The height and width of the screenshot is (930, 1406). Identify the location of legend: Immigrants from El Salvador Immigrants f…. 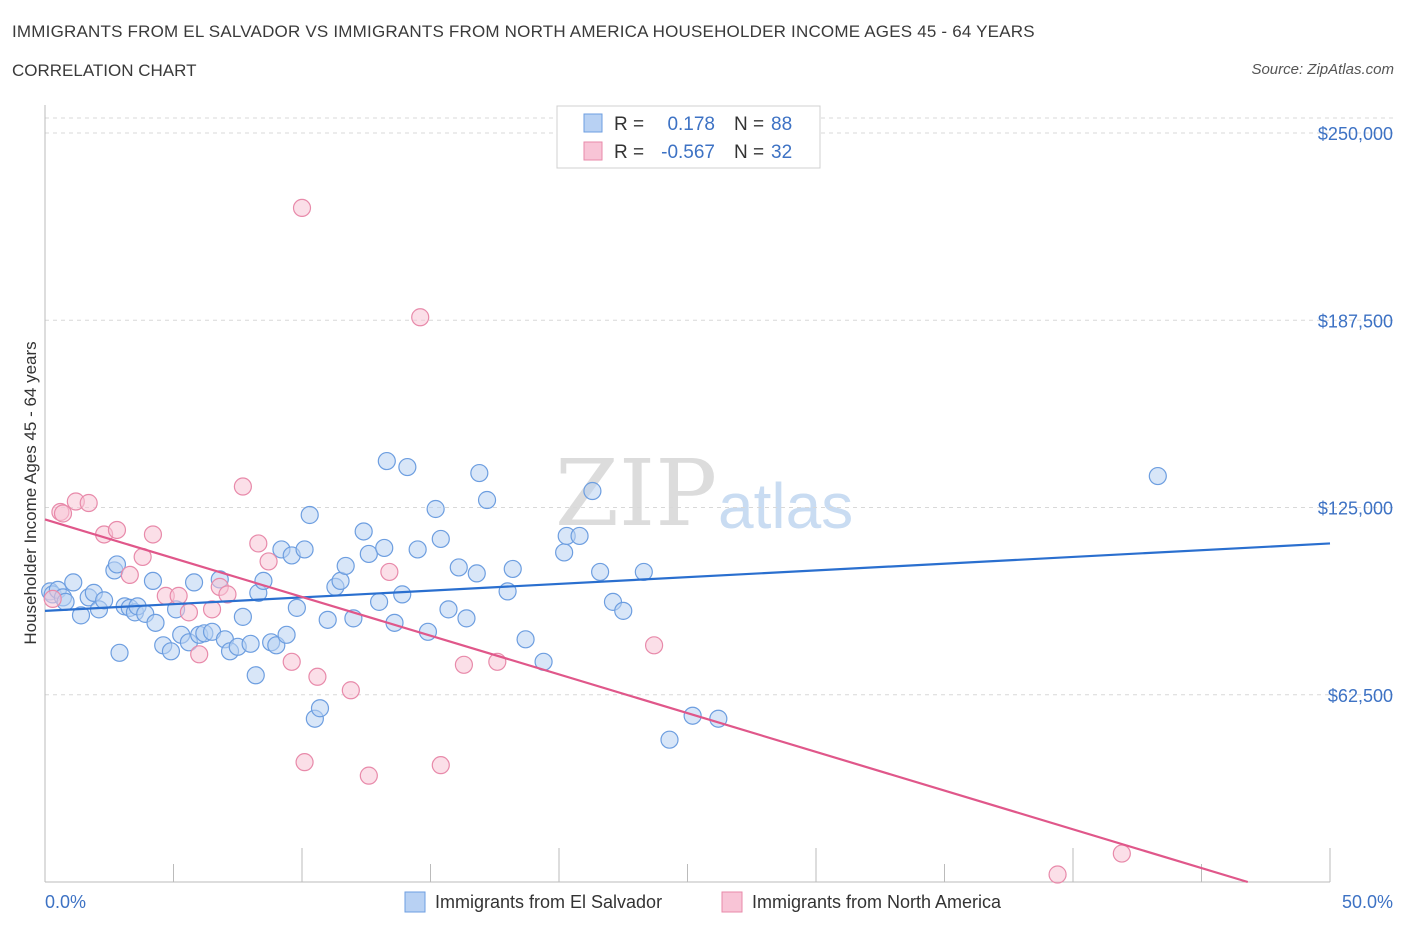
(703, 902).